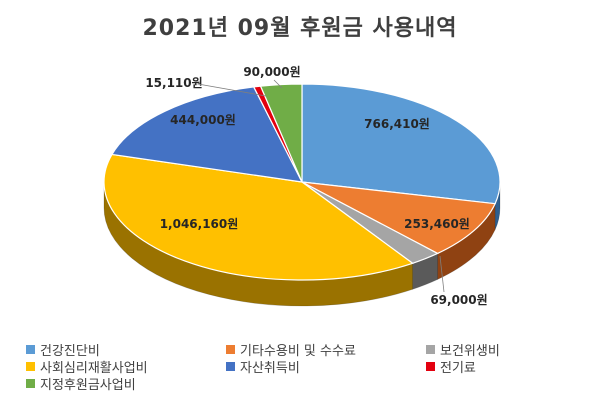 This screenshot has width=600, height=400. Describe the element at coordinates (199, 224) in the screenshot. I see `data-label-4: 1,046,160원` at that location.